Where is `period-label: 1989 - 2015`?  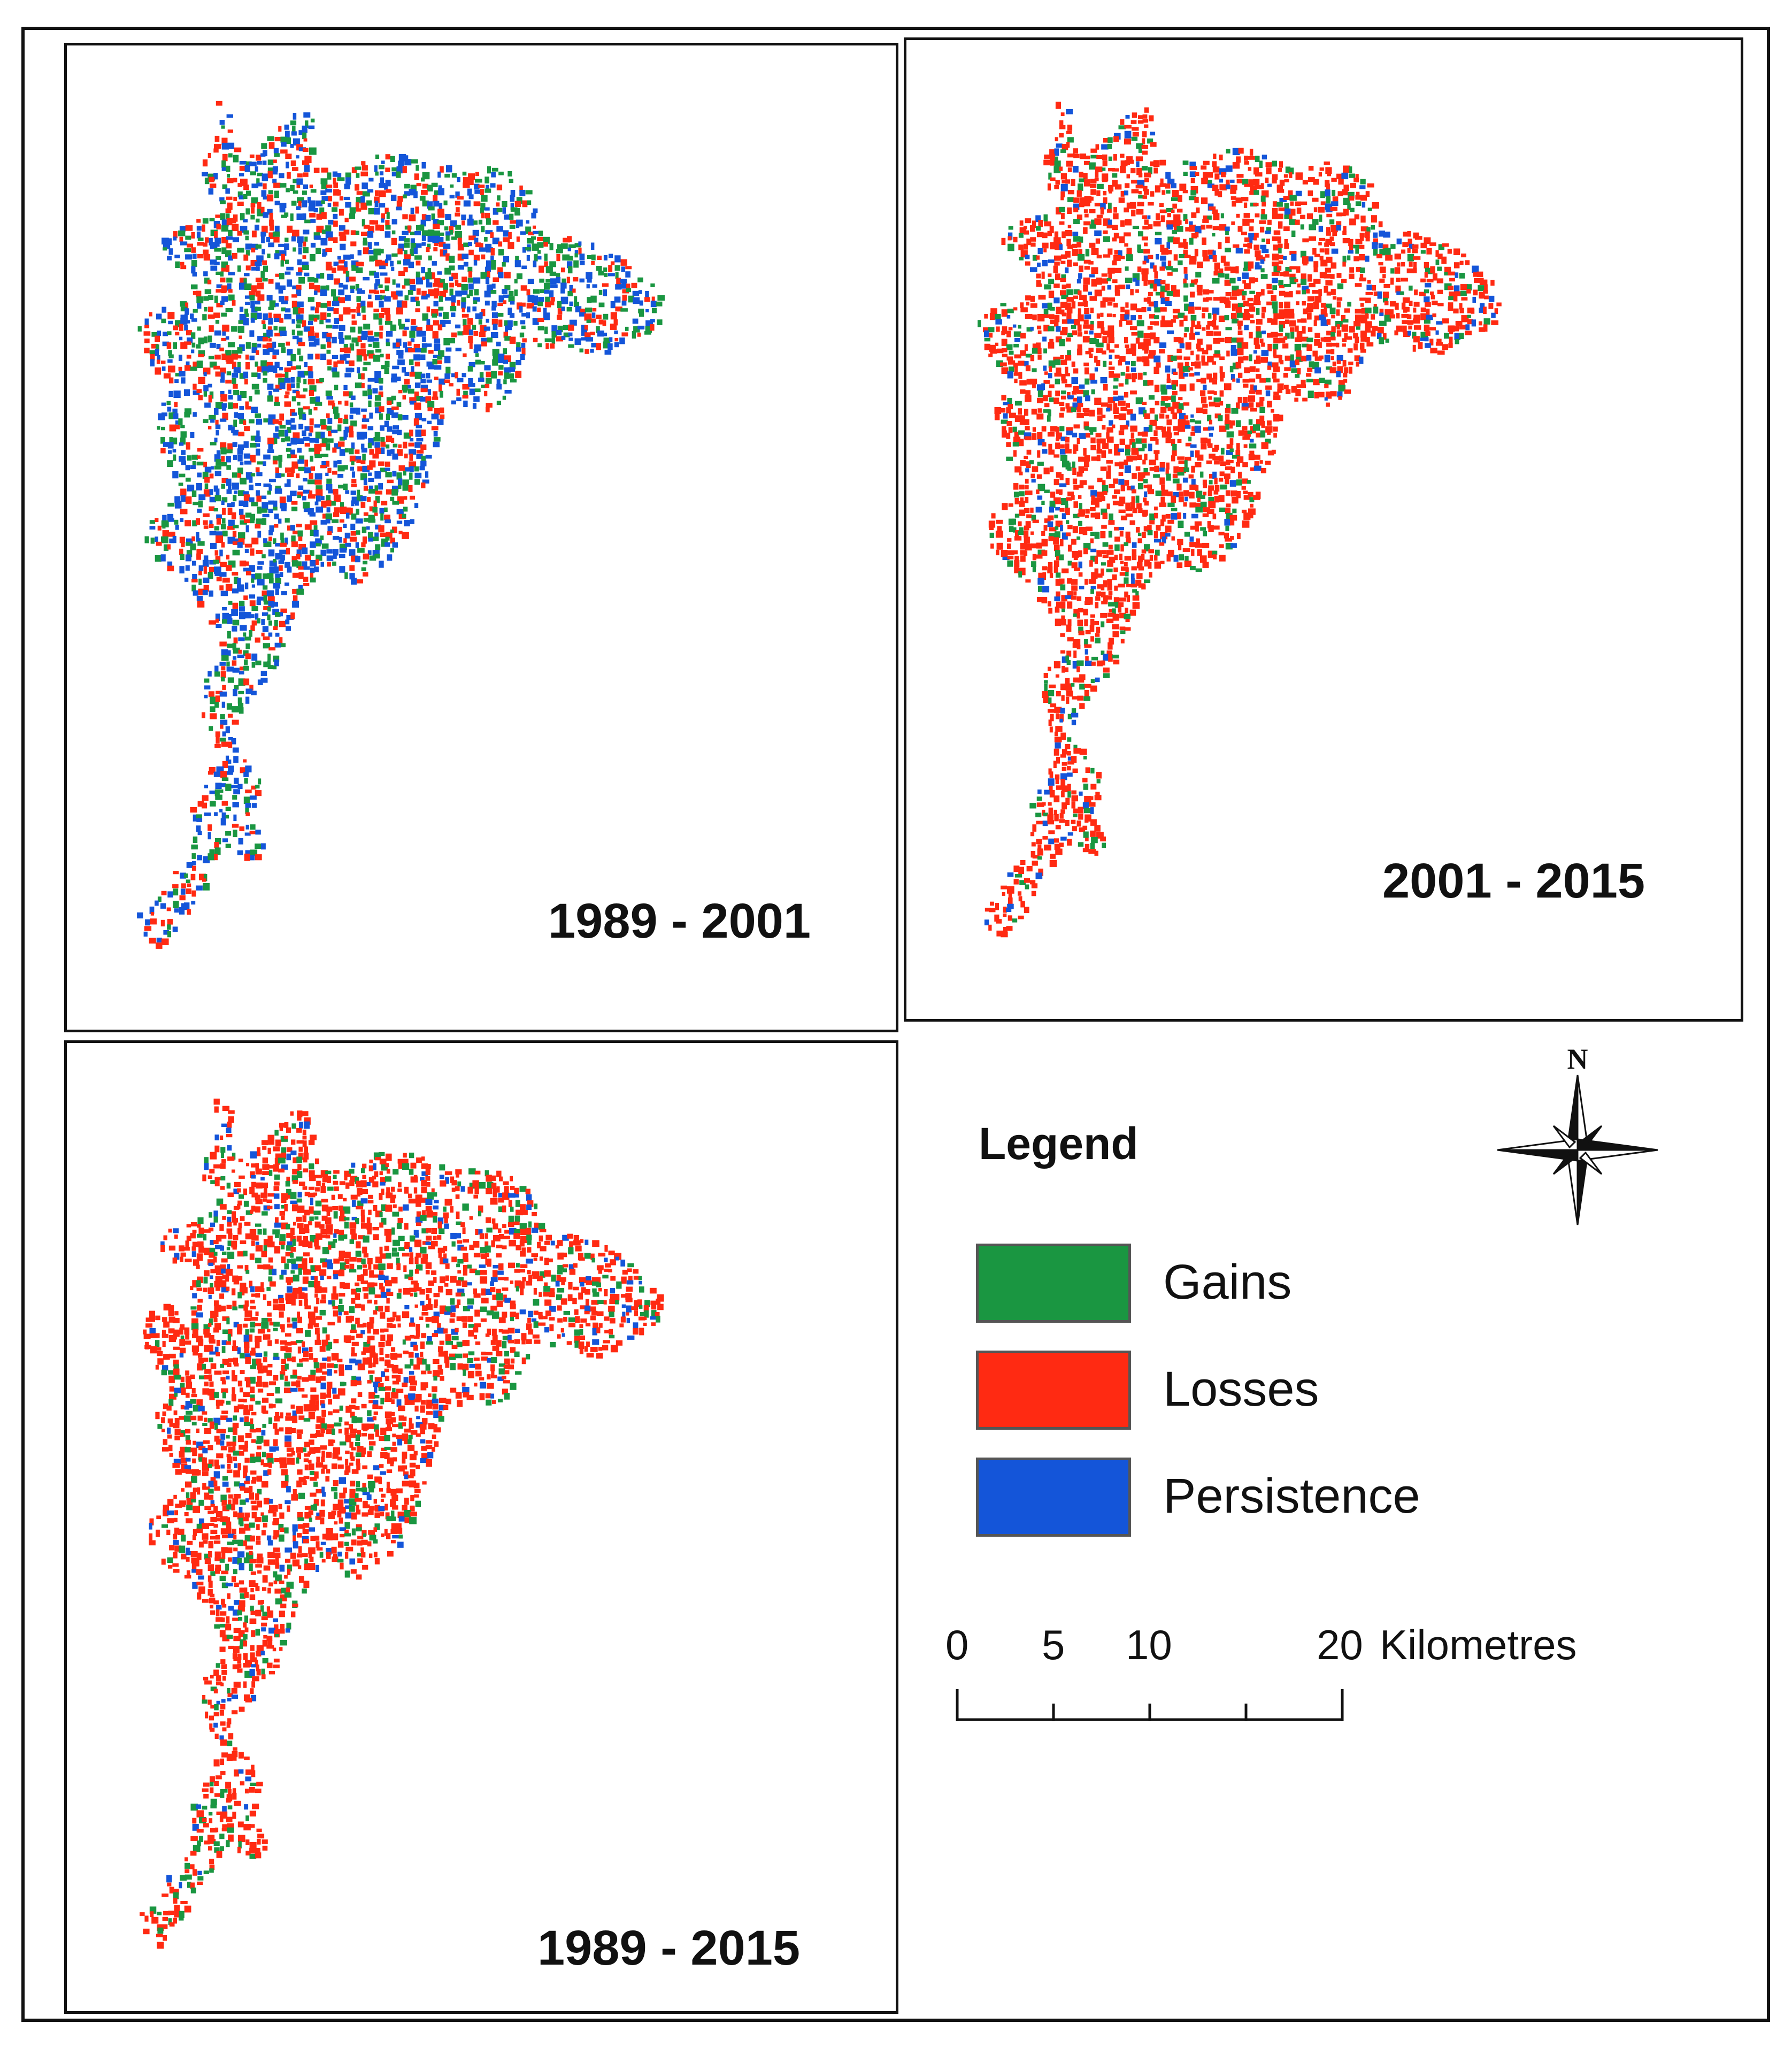
period-label: 1989 - 2015 is located at coordinates (669, 1948).